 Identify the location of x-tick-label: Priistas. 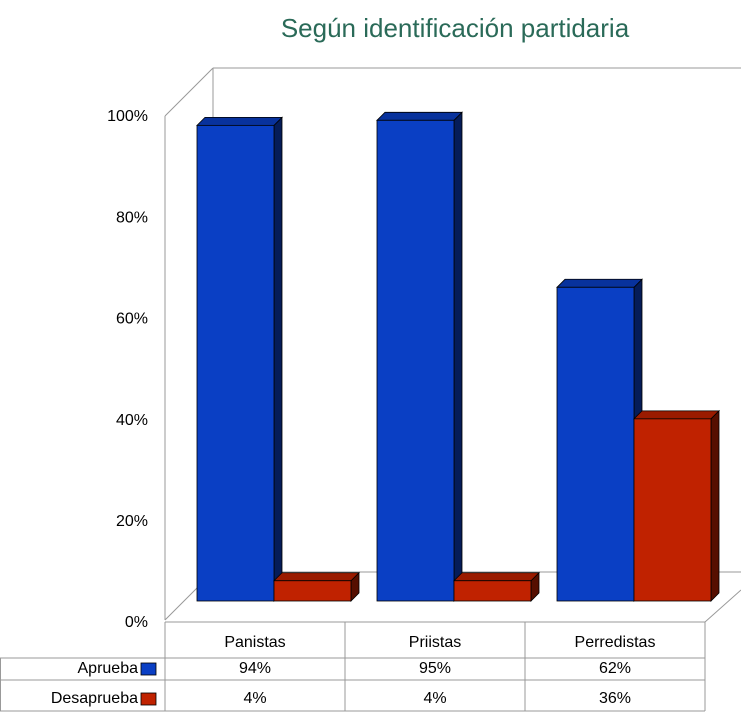
(435, 642).